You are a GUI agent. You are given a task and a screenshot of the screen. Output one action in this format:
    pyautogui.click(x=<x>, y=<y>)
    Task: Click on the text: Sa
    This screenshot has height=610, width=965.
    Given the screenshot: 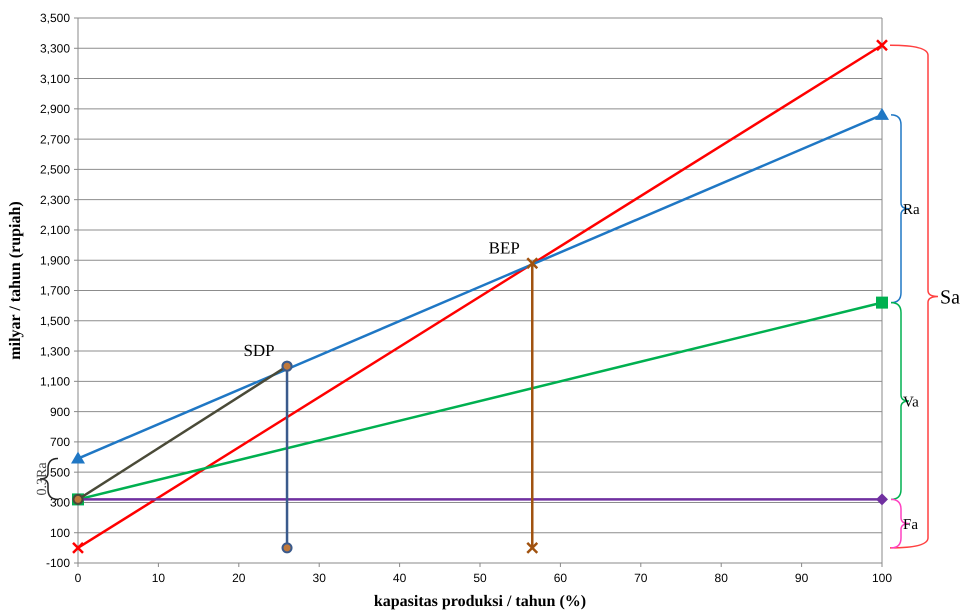 What is the action you would take?
    pyautogui.click(x=950, y=297)
    